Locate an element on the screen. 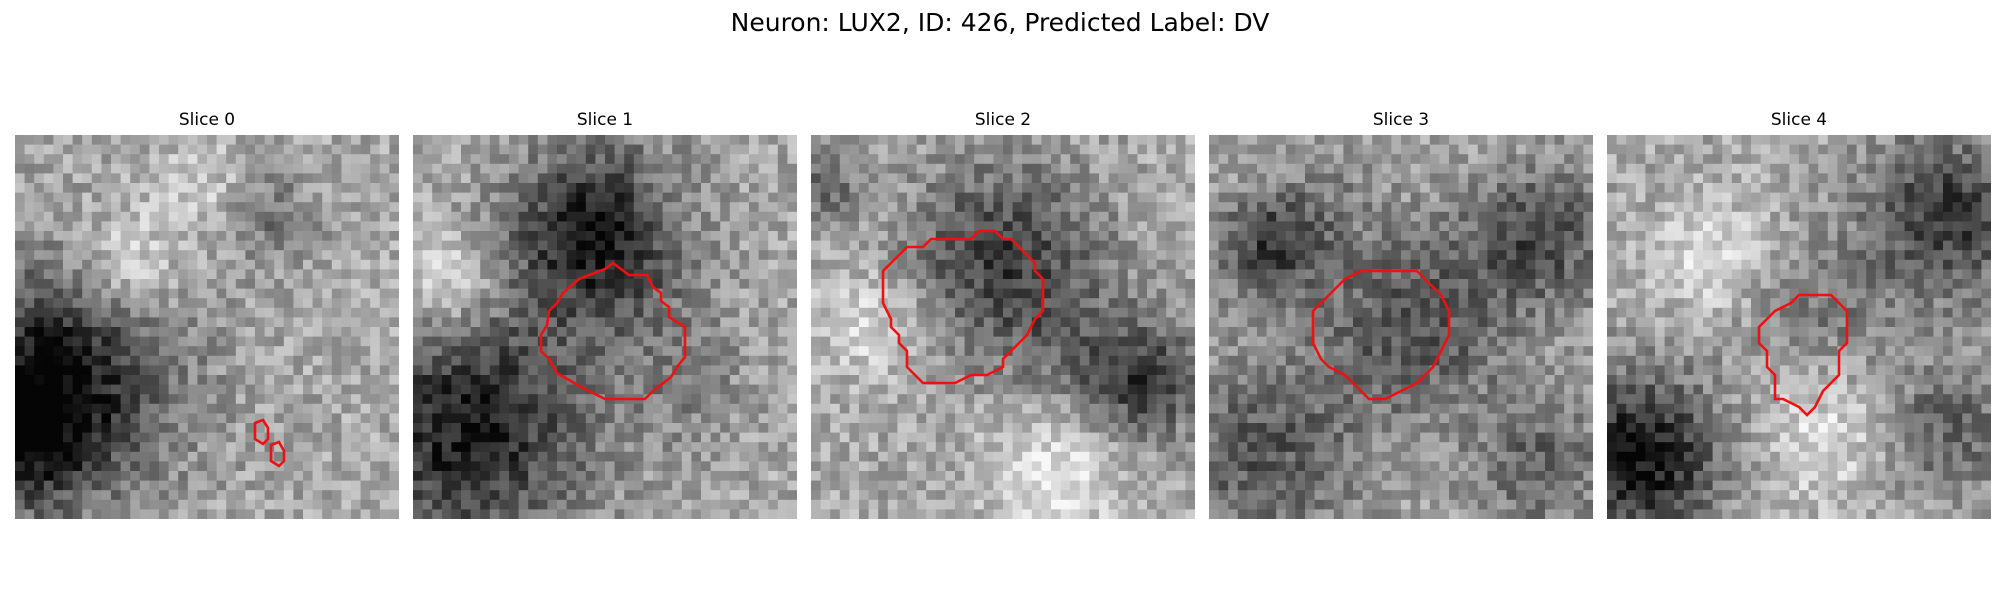 The height and width of the screenshot is (600, 2000). panel-slice-0: Slice 0 is located at coordinates (207, 313).